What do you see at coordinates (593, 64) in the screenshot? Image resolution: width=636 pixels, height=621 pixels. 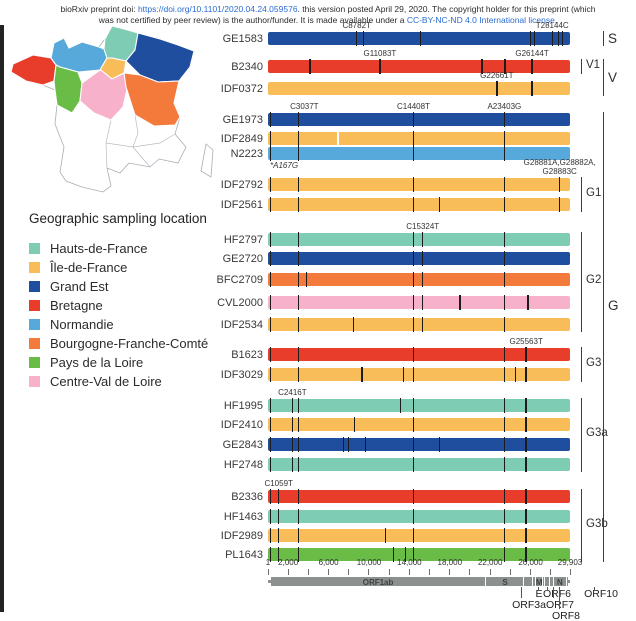 I see `clade-label-V1: V1` at bounding box center [593, 64].